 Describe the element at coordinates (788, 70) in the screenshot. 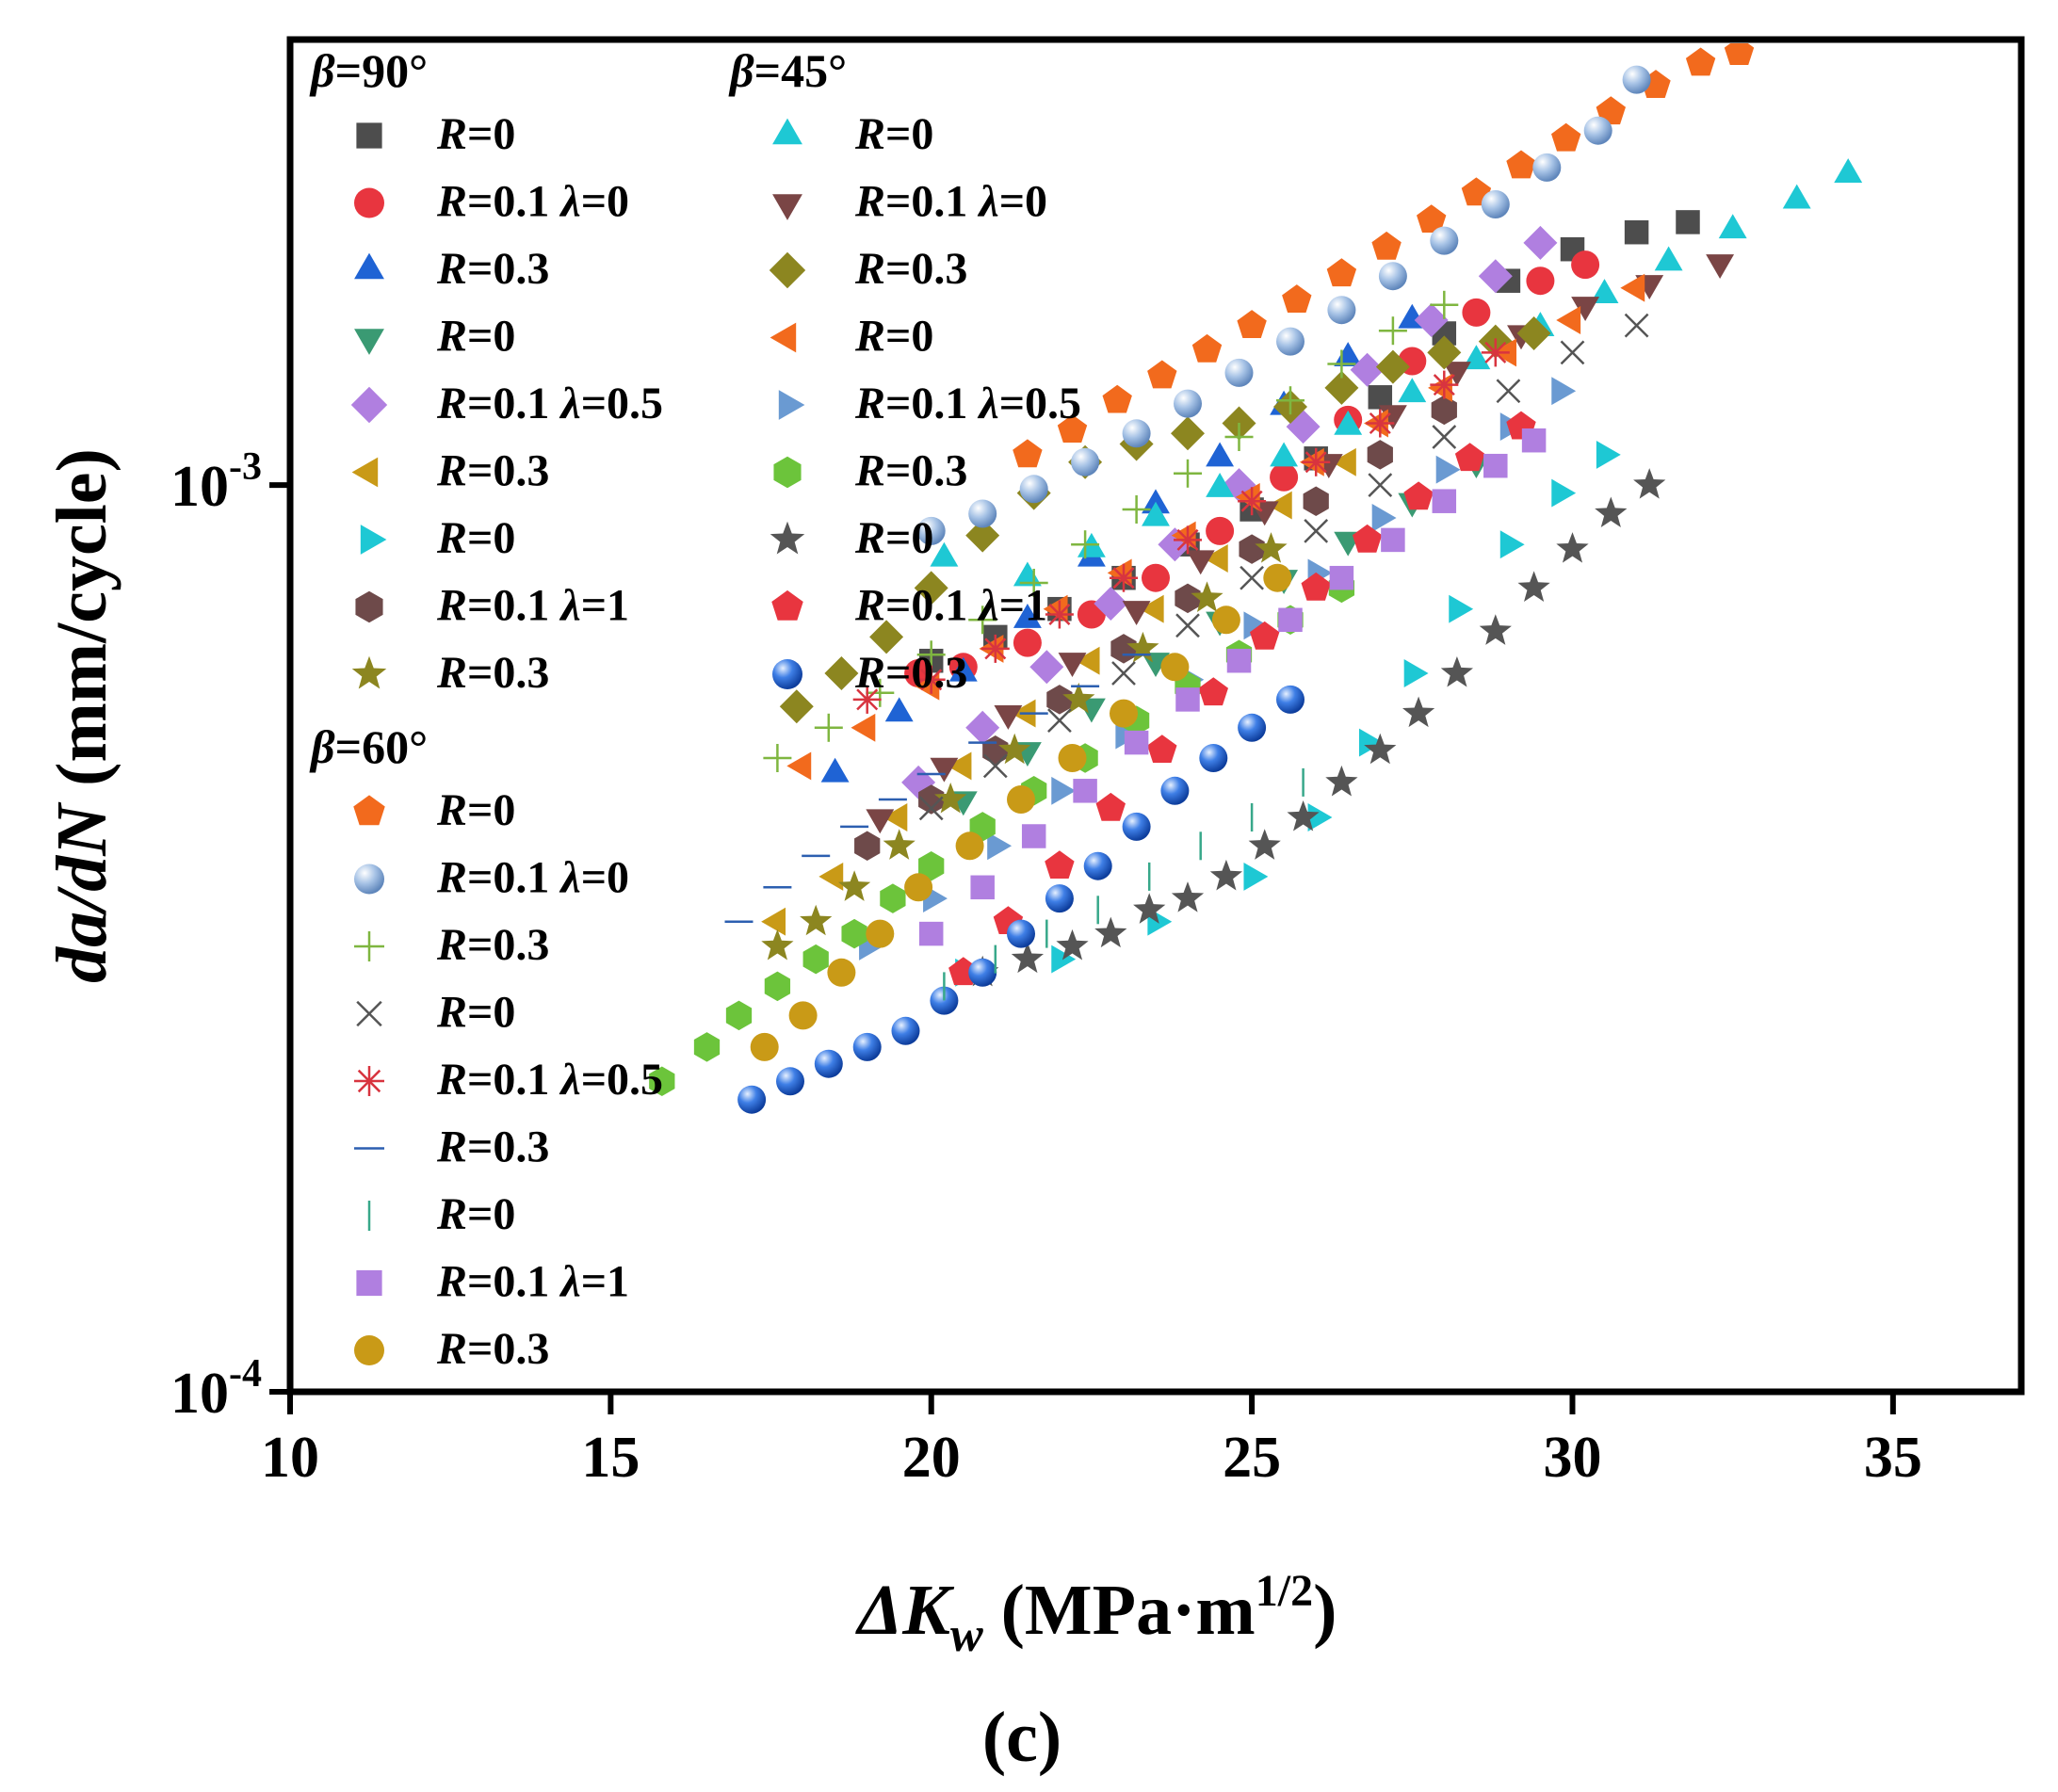

I see `legend-group-title-2: β=45°` at that location.